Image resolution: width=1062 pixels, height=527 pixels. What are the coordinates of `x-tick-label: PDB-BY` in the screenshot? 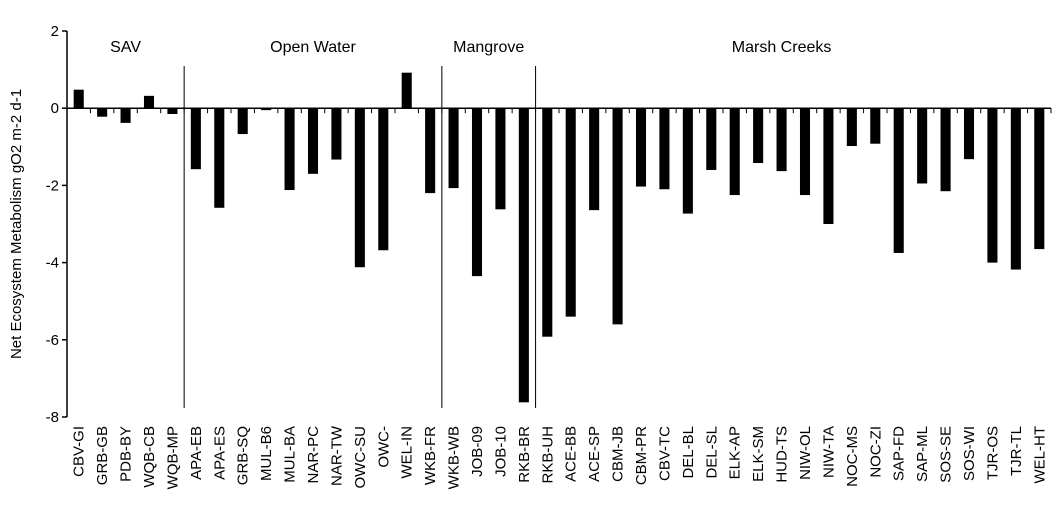 It's located at (126, 454).